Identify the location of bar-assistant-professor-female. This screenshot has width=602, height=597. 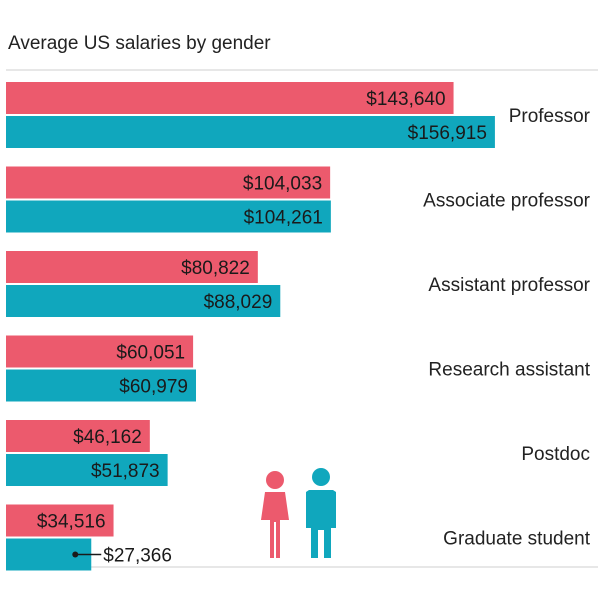
(132, 267).